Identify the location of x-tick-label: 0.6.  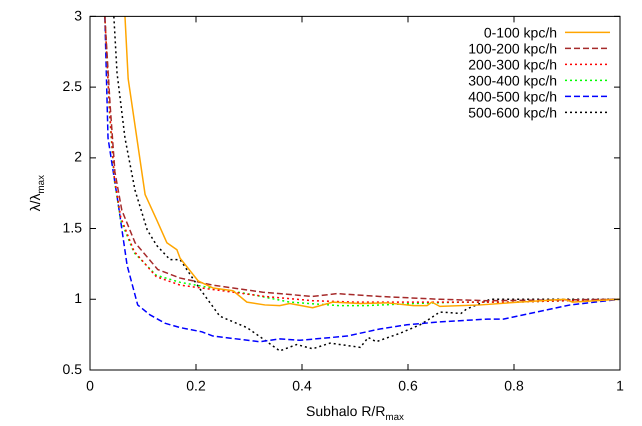
(408, 385).